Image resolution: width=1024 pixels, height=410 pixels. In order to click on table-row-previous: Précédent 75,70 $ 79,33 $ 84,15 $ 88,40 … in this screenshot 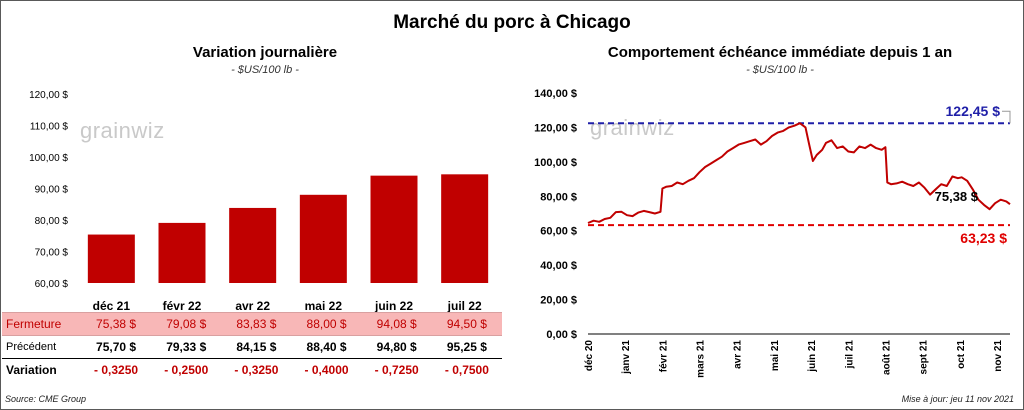, I will do `click(252, 347)`.